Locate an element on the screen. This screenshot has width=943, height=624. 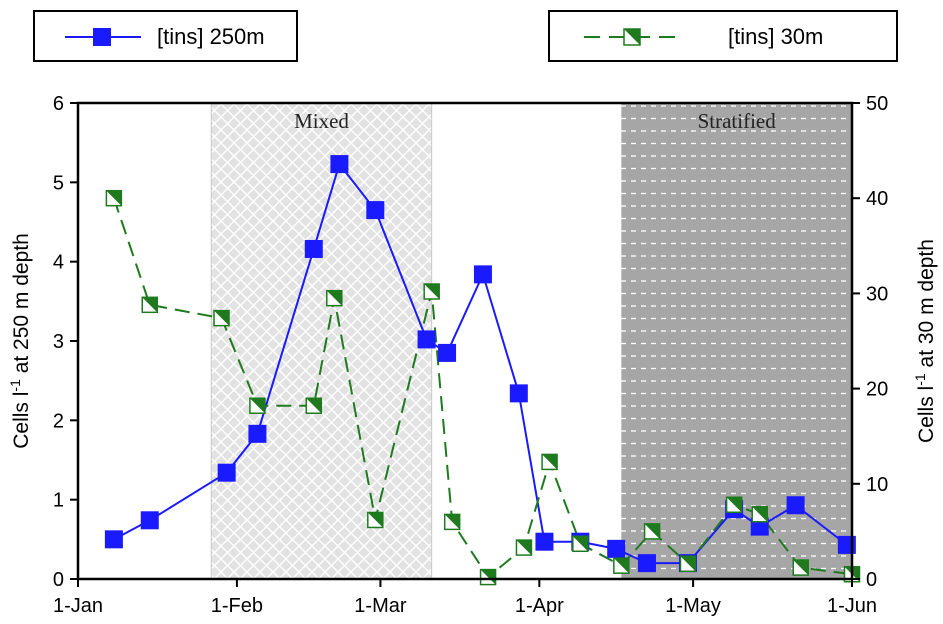
y-right-tick-label: 40 is located at coordinates (877, 199).